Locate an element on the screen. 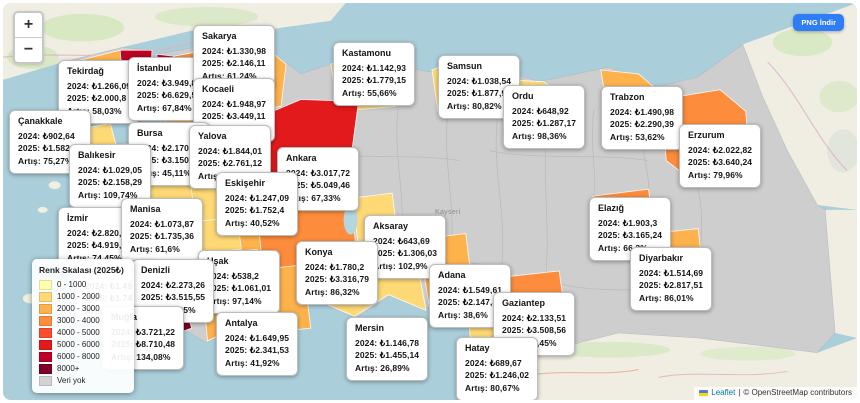 The image size is (860, 403). leaflet-link: Leaflet is located at coordinates (723, 392).